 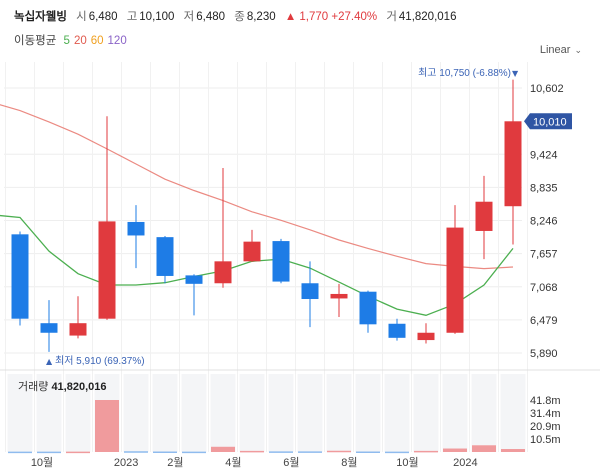 What do you see at coordinates (132, 17) in the screenshot?
I see `high-label: 고` at bounding box center [132, 17].